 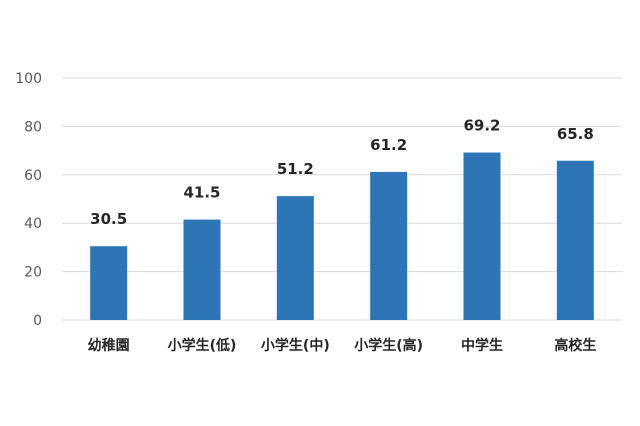 What do you see at coordinates (295, 345) in the screenshot?
I see `category-label: 小学生(中)` at bounding box center [295, 345].